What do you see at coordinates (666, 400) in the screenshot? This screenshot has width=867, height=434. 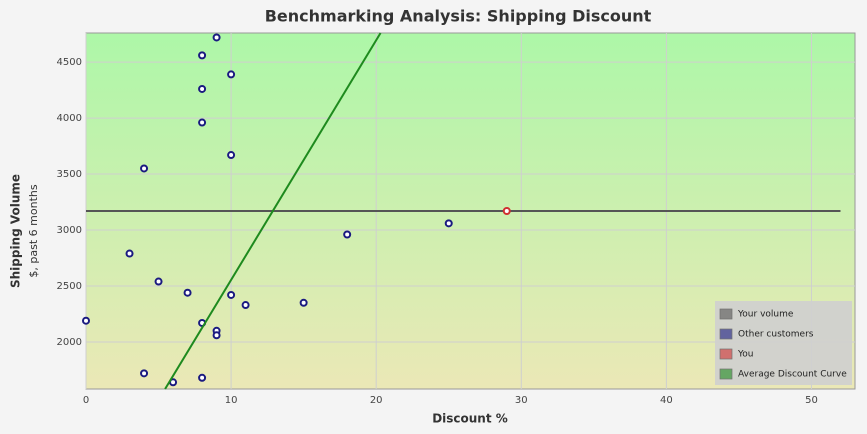 I see `x-tick-label: 40` at bounding box center [666, 400].